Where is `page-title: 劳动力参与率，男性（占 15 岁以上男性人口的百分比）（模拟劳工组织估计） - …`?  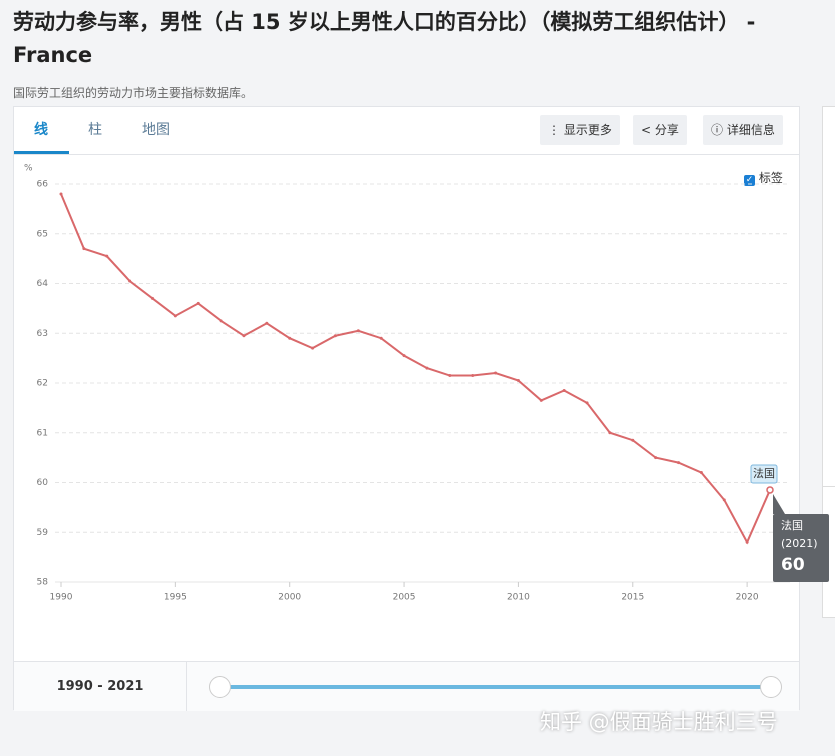
page-title: 劳动力参与率，男性（占 15 岁以上男性人口的百分比）（模拟劳工组织估计） - … is located at coordinates (384, 38).